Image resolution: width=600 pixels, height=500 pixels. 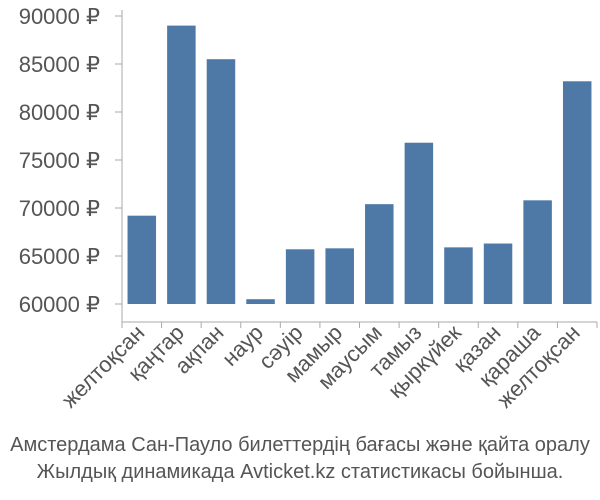 What do you see at coordinates (59, 208) in the screenshot?
I see `y-tick-label: 70000 ₽` at bounding box center [59, 208].